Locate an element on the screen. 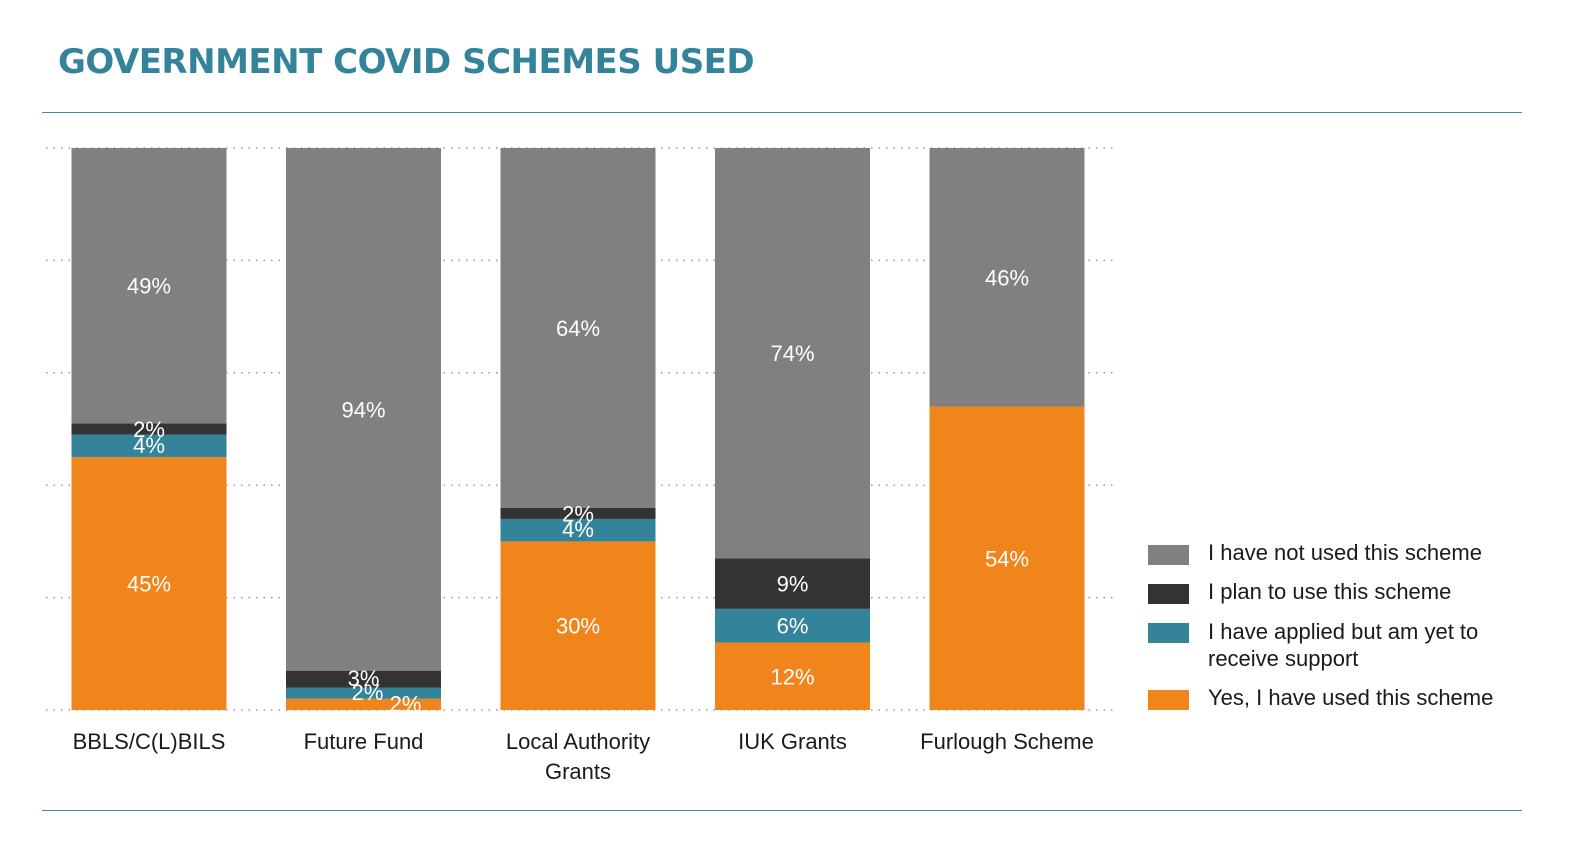  data-label: 74% is located at coordinates (792, 353).